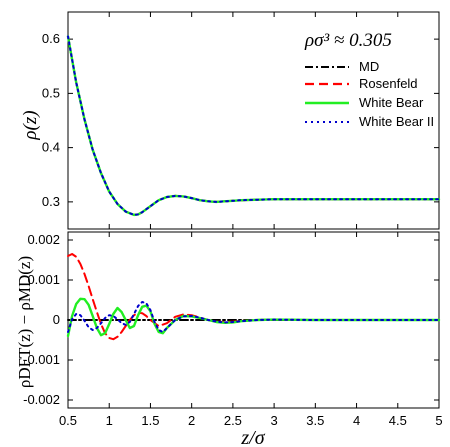  Describe the element at coordinates (348, 40) in the screenshot. I see `density-annotation: ρσ³ ≈ 0.305` at that location.